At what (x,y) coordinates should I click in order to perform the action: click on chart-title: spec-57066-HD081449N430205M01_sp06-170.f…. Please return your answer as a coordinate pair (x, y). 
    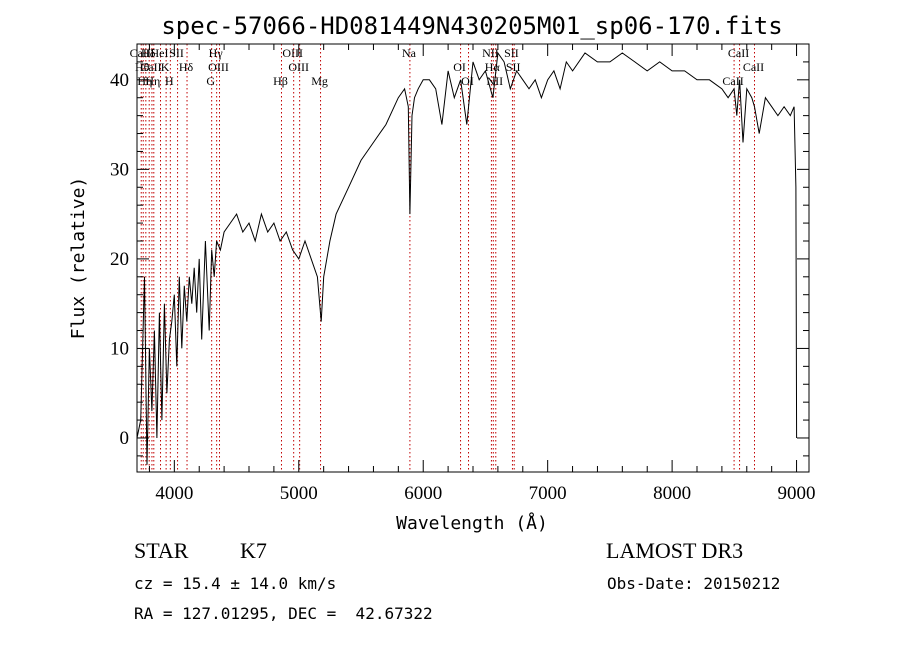
    Looking at the image, I should click on (471, 26).